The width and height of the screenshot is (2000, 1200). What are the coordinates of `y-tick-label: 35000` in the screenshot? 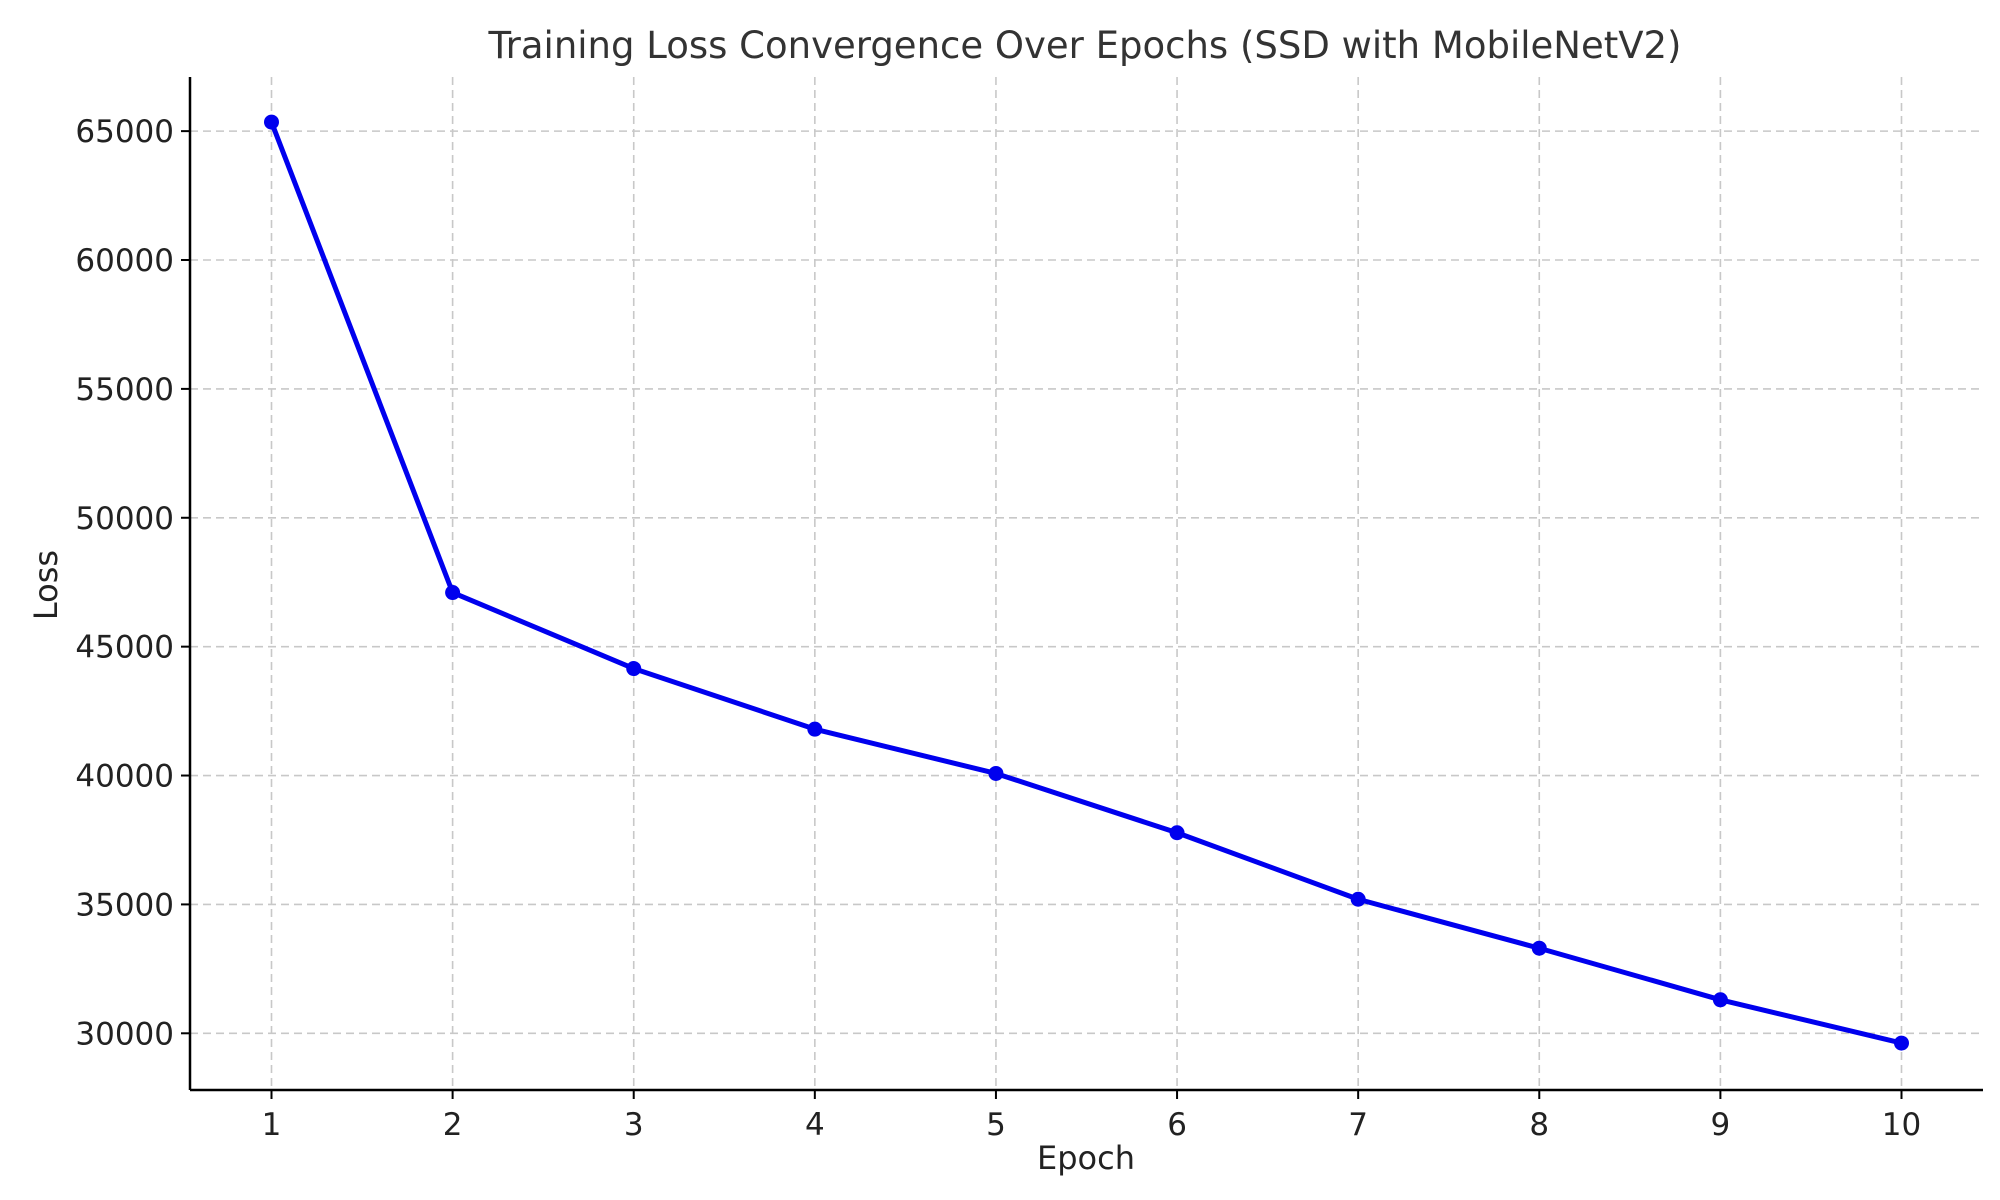 It's located at (124, 905).